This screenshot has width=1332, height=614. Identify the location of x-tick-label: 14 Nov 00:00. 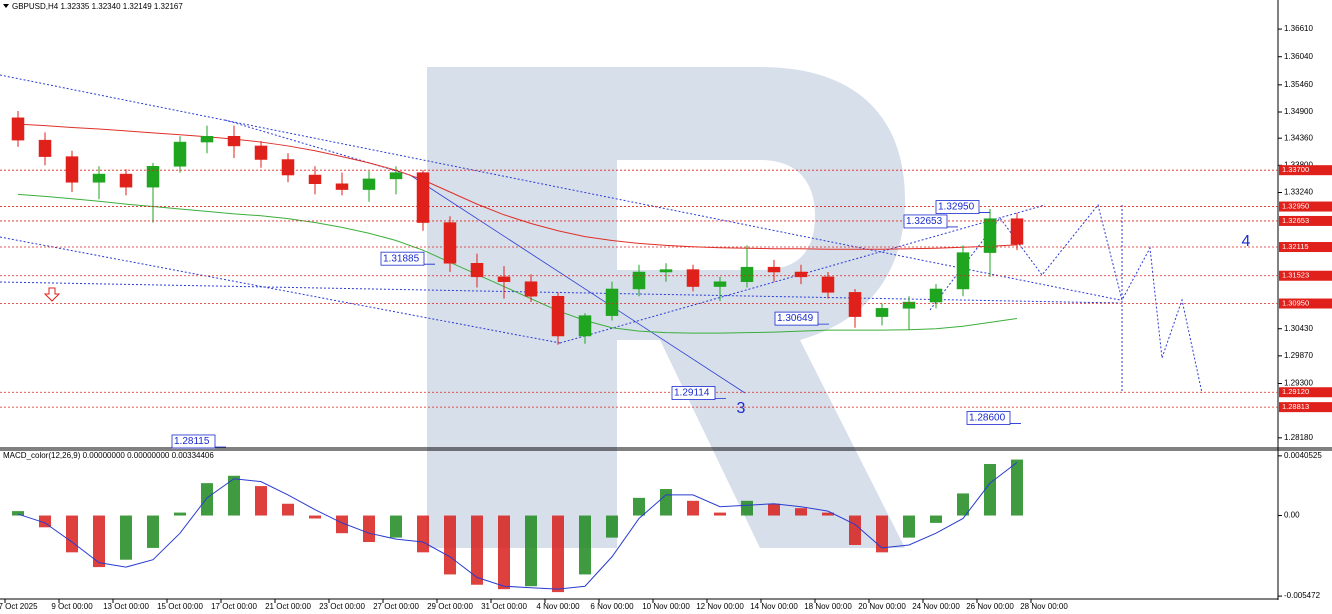
(774, 606).